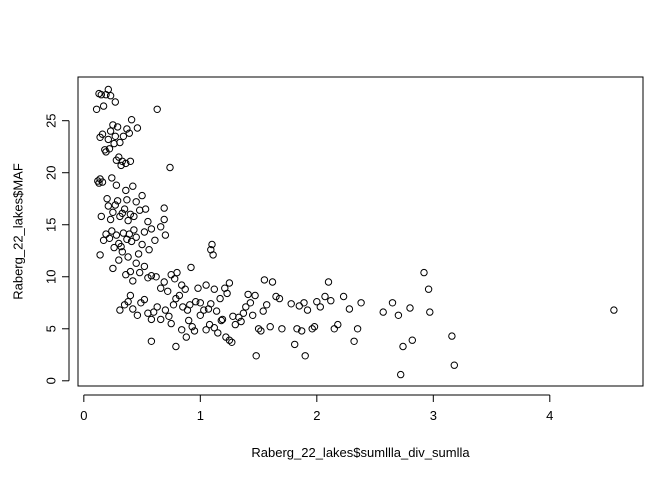  Describe the element at coordinates (316, 408) in the screenshot. I see `x-axis: 0 1 2 3 4` at that location.